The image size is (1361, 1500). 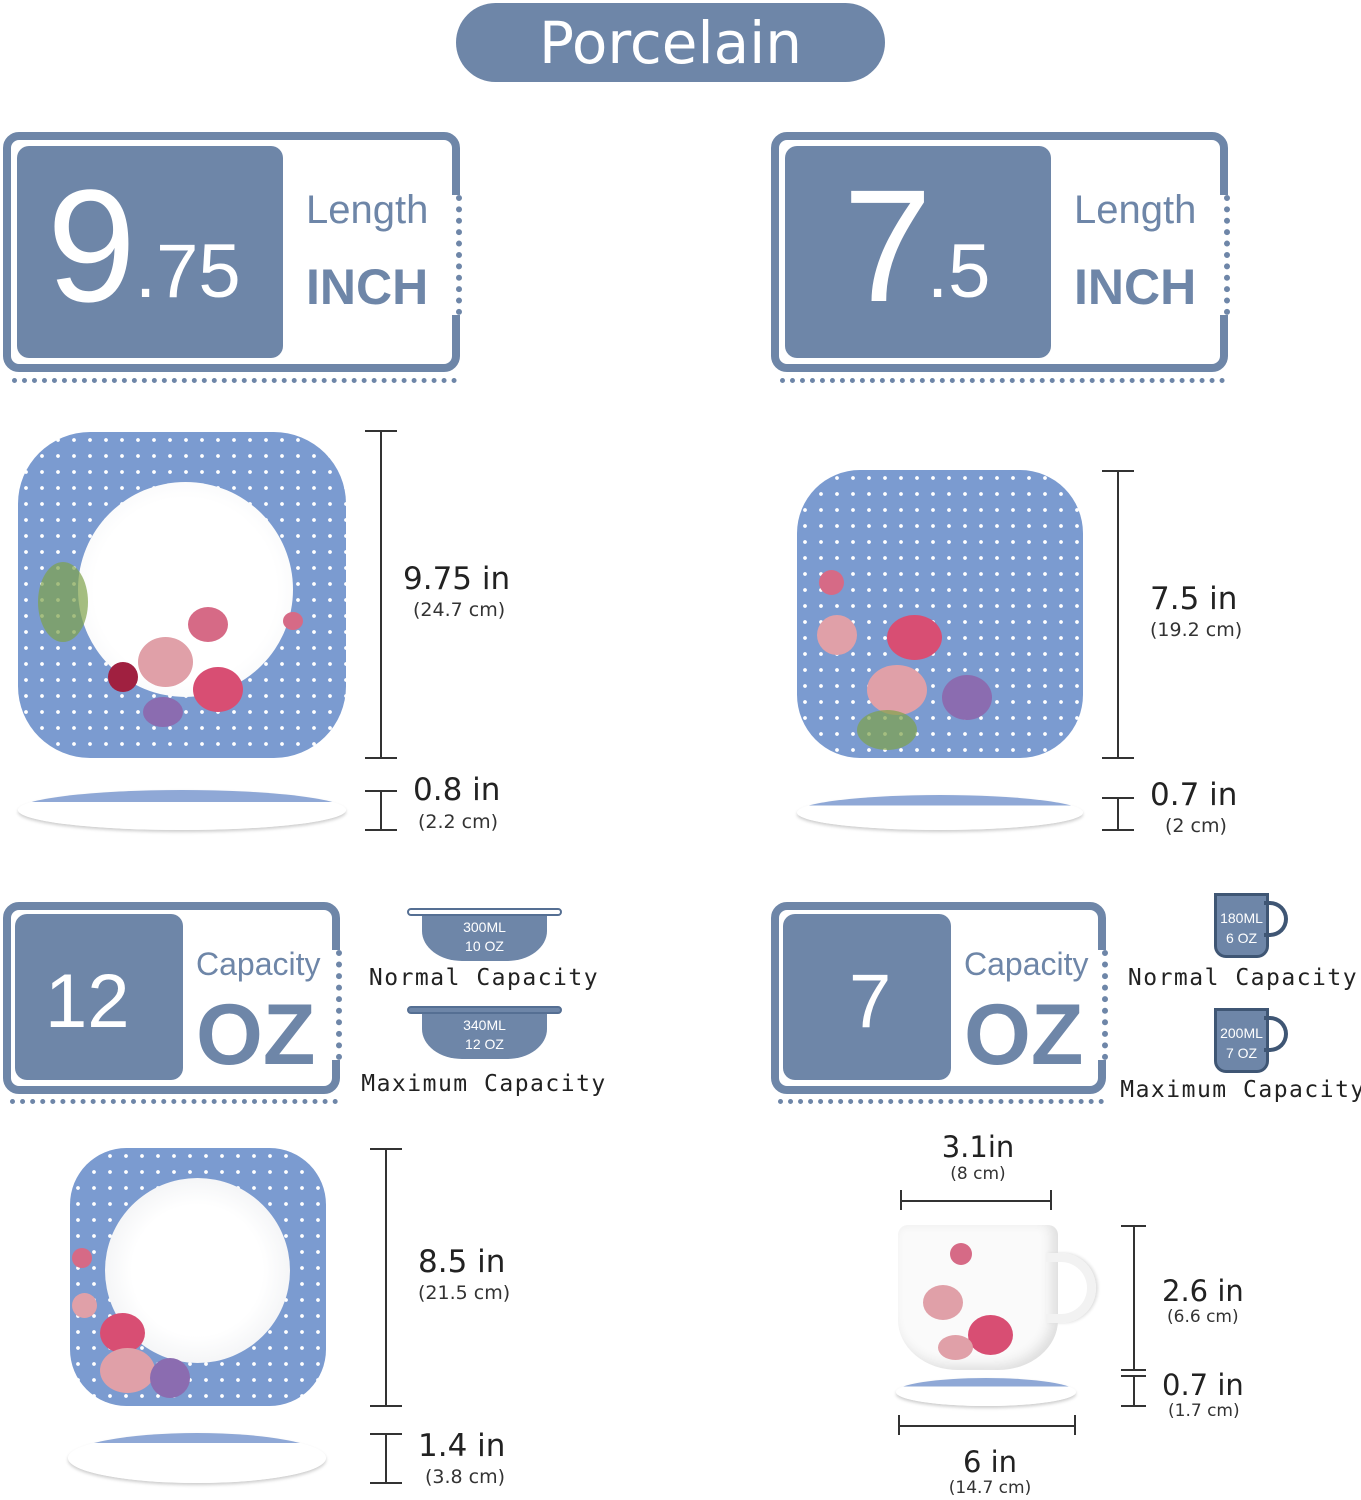 What do you see at coordinates (990, 1488) in the screenshot?
I see `saucer-width-cm: (14.7 cm)` at bounding box center [990, 1488].